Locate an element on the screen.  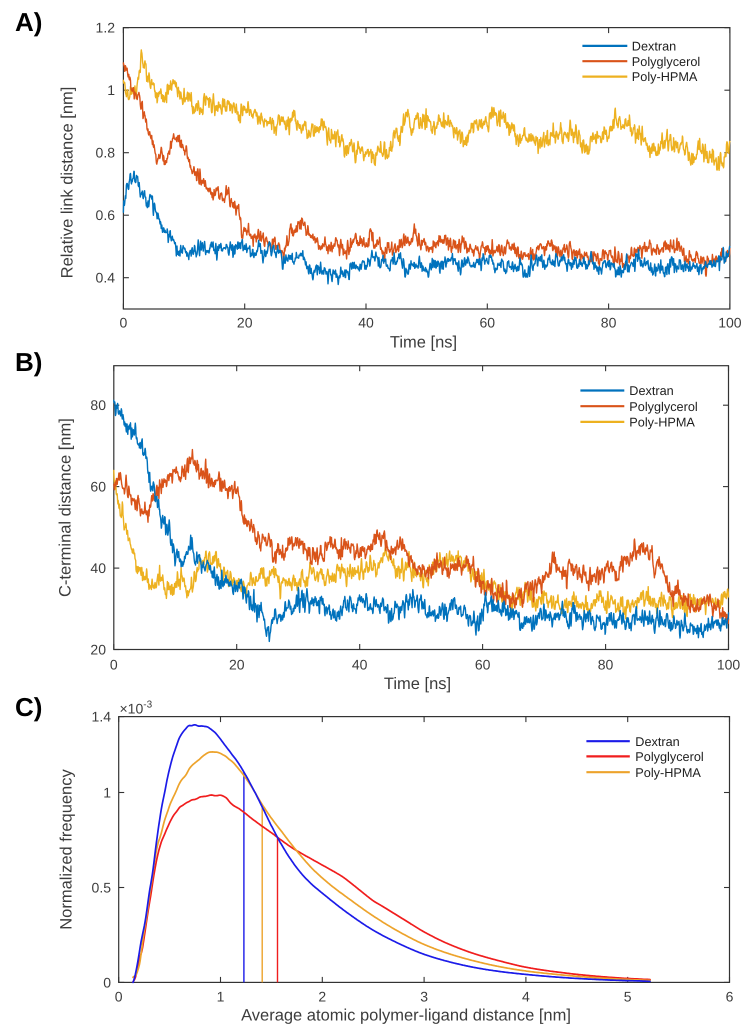
svg-text: Relative link distance [nm] is located at coordinates (68, 183).